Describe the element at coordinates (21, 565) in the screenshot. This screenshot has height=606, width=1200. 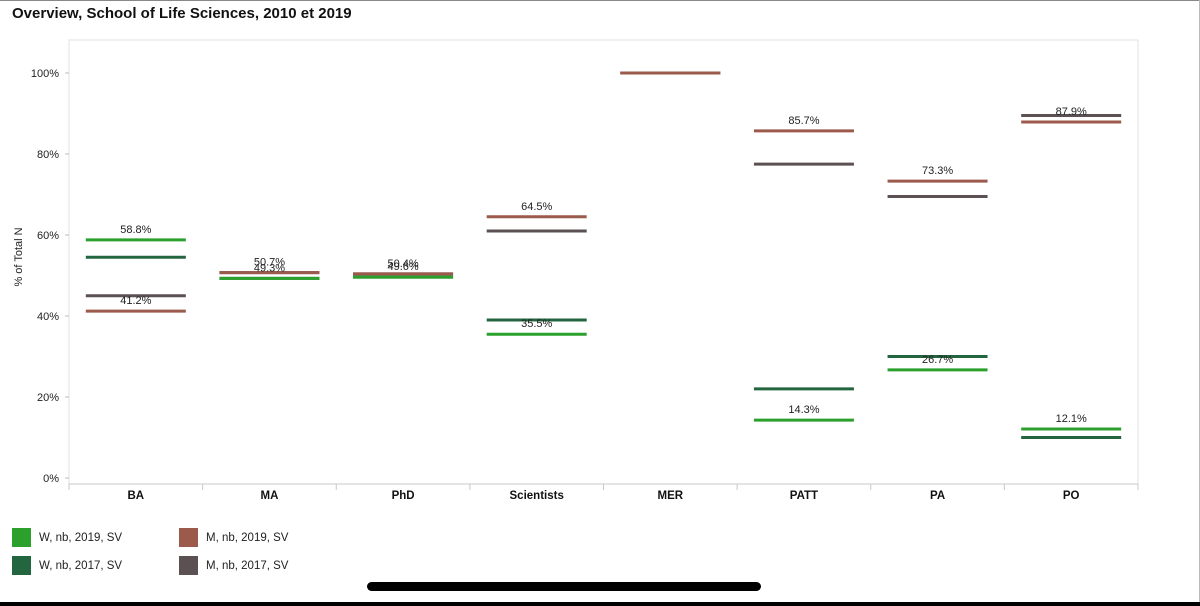
I see `legend-swatch-w-2017` at that location.